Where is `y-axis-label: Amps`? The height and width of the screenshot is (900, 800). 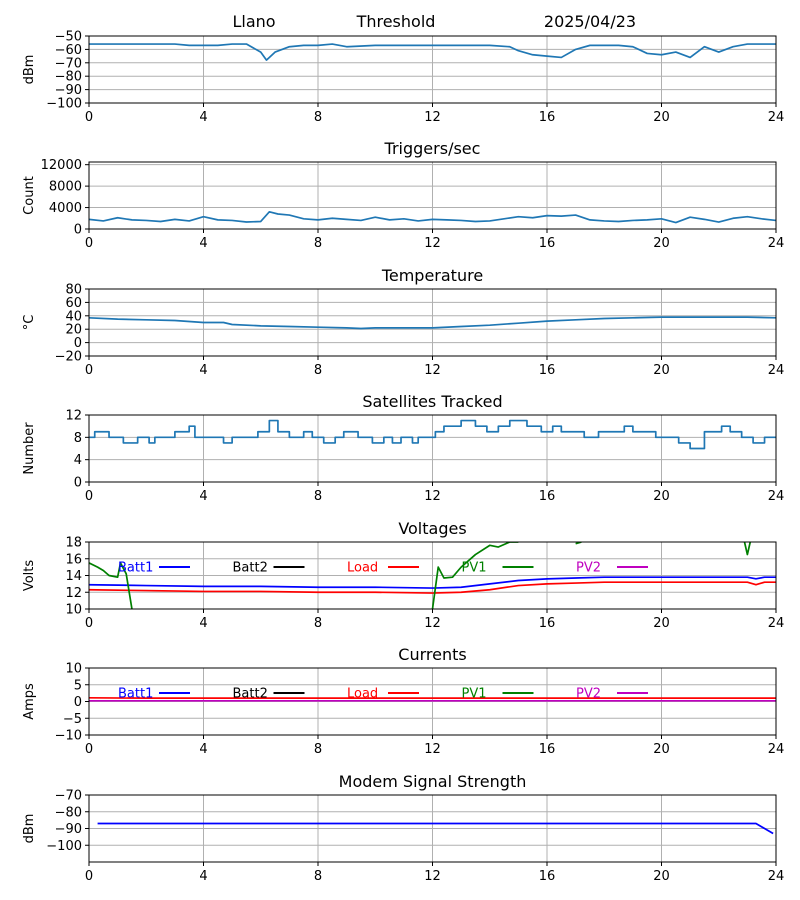
y-axis-label: Amps is located at coordinates (29, 701).